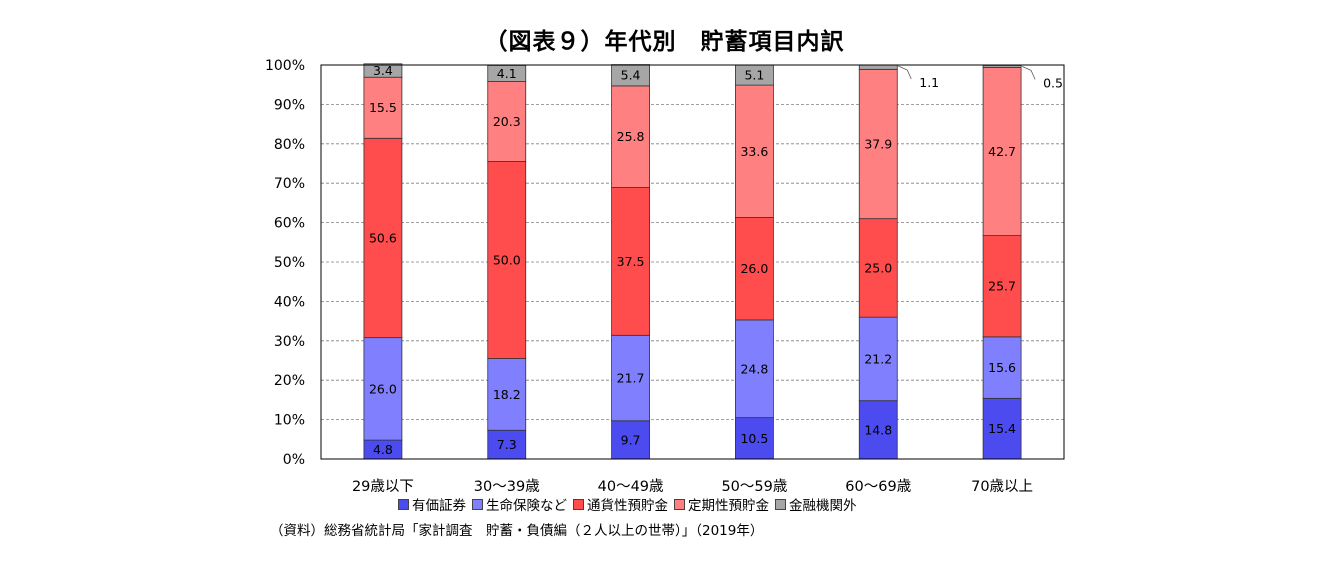 This screenshot has width=1329, height=573. Describe the element at coordinates (1053, 82) in the screenshot. I see `data-label: 0.5` at that location.